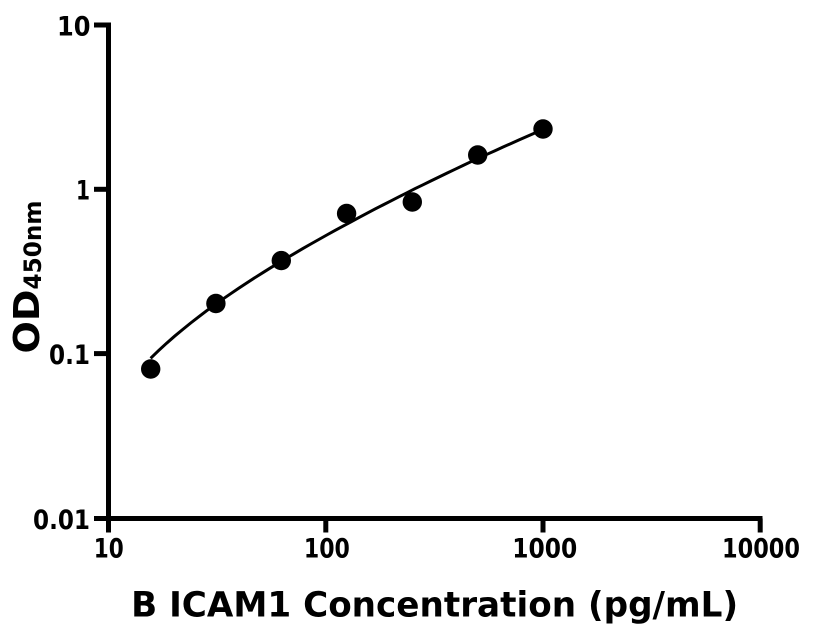 The image size is (816, 640). Describe the element at coordinates (69, 355) in the screenshot. I see `svg-text: 0.1` at that location.